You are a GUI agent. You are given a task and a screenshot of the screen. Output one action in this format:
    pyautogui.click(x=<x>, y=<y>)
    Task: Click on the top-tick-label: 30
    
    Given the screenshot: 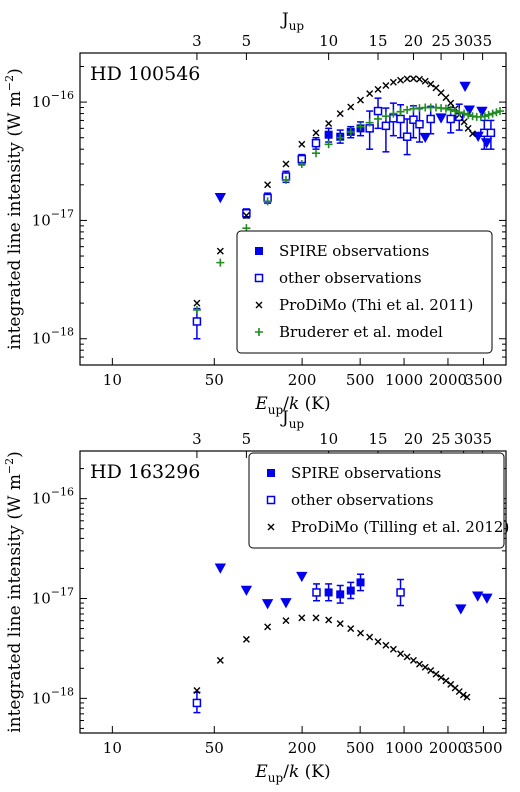 What is the action you would take?
    pyautogui.click(x=463, y=439)
    